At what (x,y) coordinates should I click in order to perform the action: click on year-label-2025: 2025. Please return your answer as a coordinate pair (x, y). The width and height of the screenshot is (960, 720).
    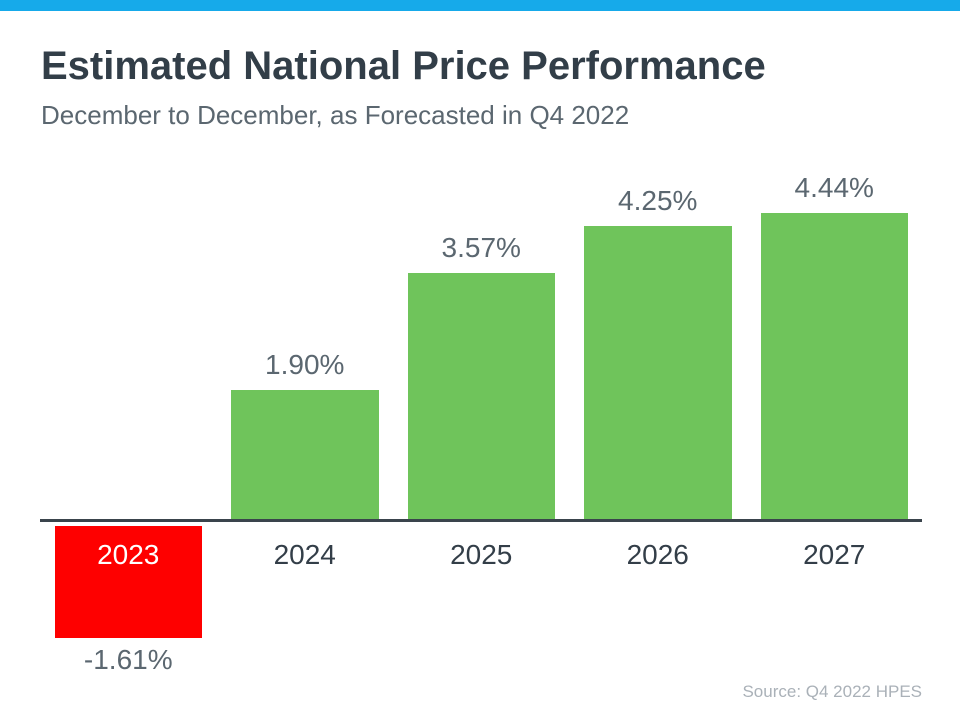
    Looking at the image, I should click on (481, 554).